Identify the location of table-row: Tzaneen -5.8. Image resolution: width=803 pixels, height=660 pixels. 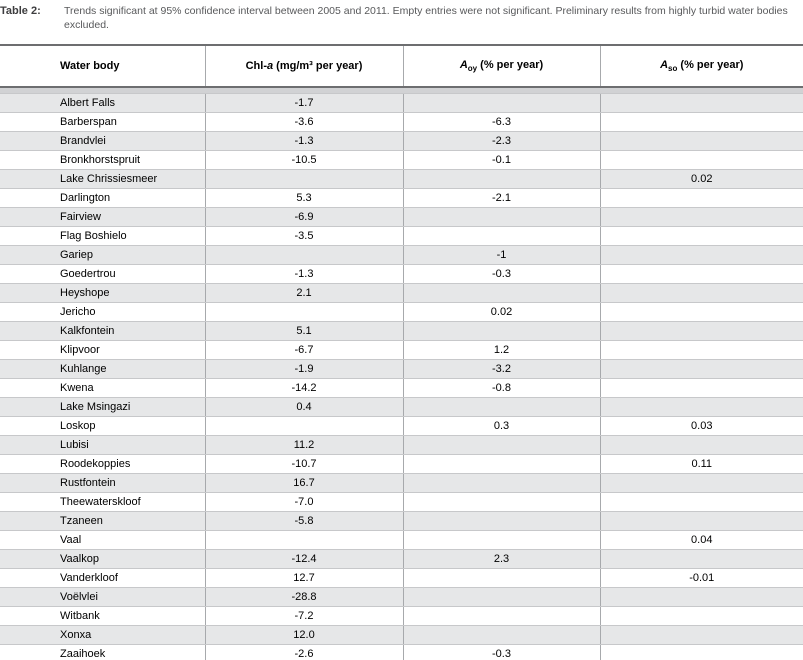
(401, 521).